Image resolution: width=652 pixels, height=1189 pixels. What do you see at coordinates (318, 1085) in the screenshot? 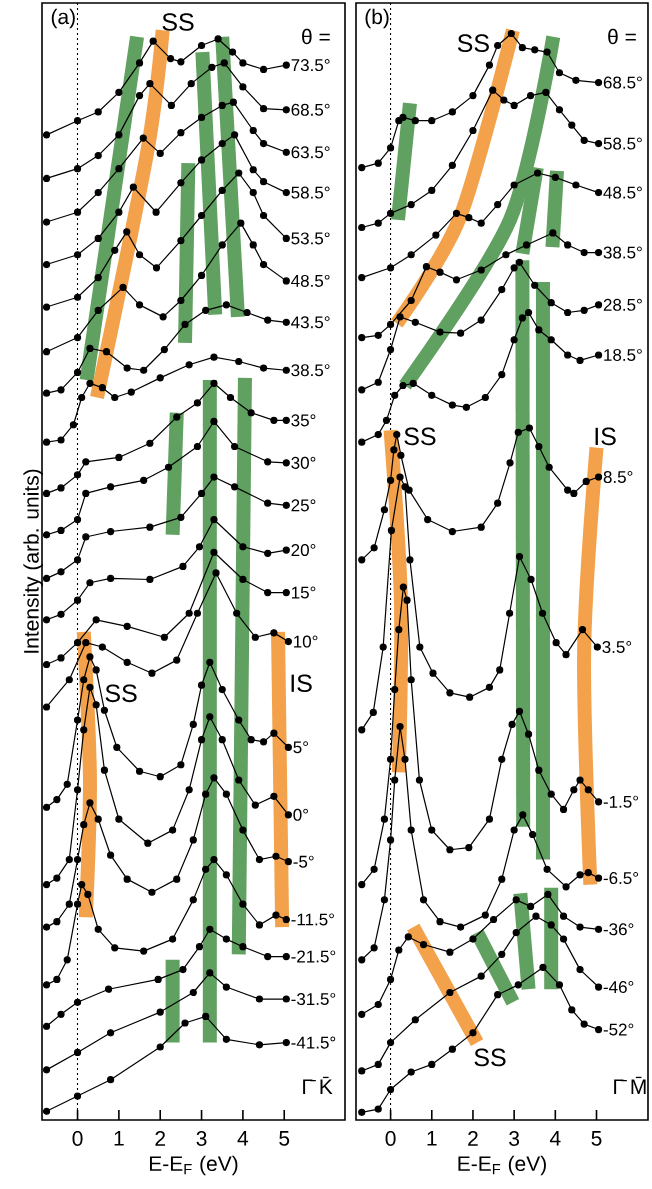
I see `annotation: Γ̄ K̄` at bounding box center [318, 1085].